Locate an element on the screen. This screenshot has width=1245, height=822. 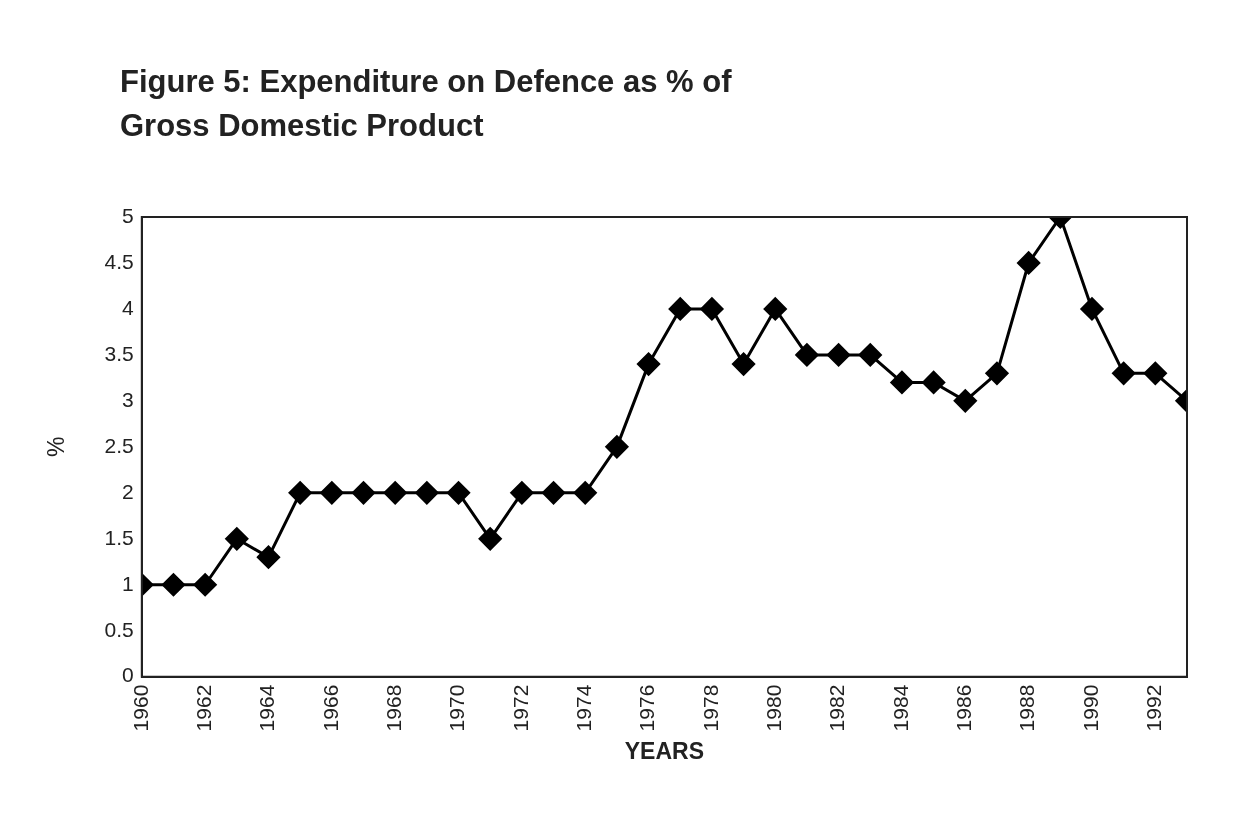
x-tick-label: 1990 is located at coordinates (1090, 708).